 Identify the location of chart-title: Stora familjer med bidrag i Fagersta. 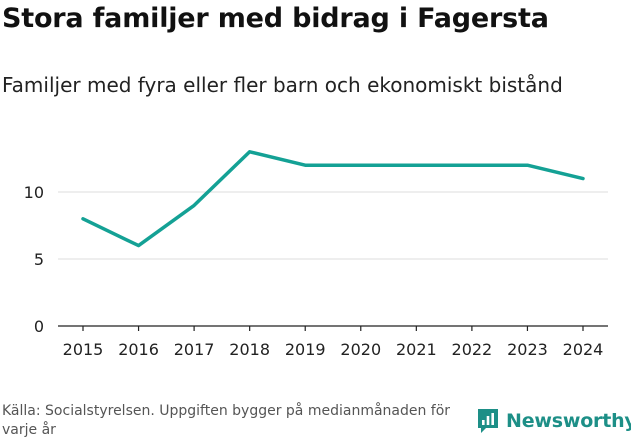
(275, 18).